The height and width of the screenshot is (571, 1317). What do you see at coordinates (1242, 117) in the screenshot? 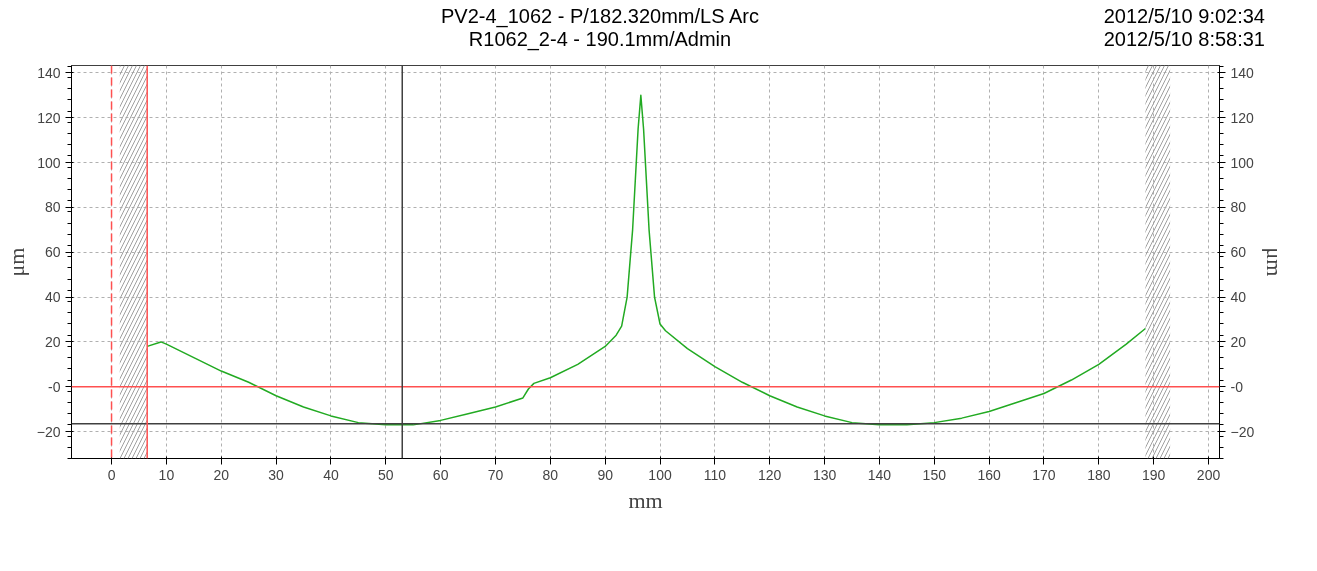
I see `y2-tick-label: 120` at bounding box center [1242, 117].